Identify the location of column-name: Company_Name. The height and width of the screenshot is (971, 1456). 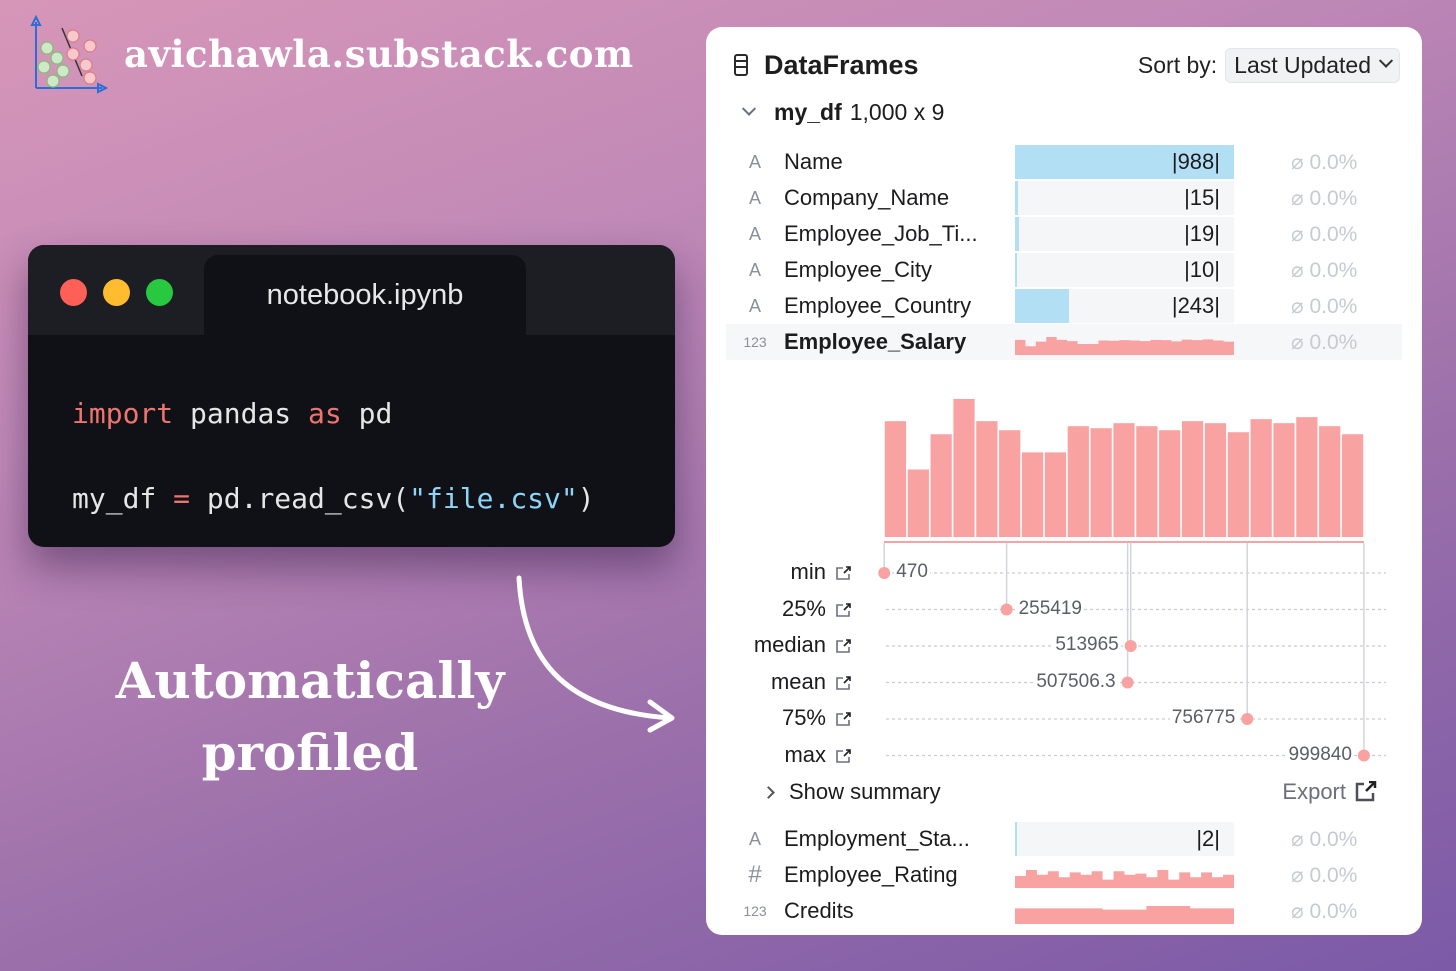
(867, 197).